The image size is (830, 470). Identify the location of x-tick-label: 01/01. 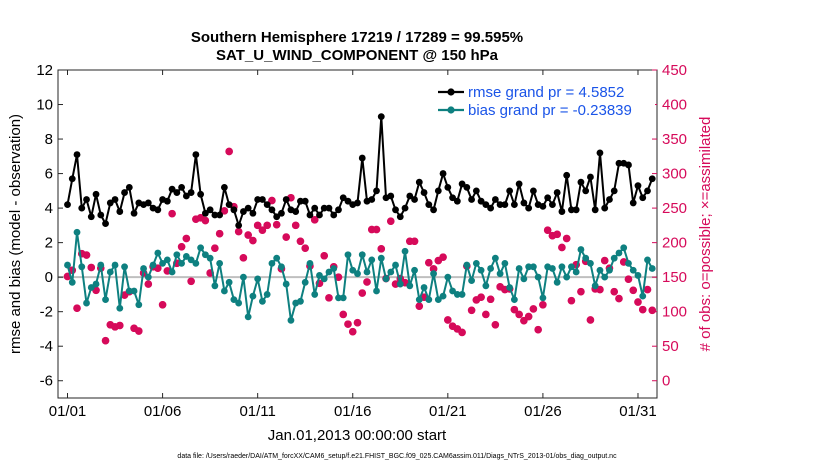
(68, 411).